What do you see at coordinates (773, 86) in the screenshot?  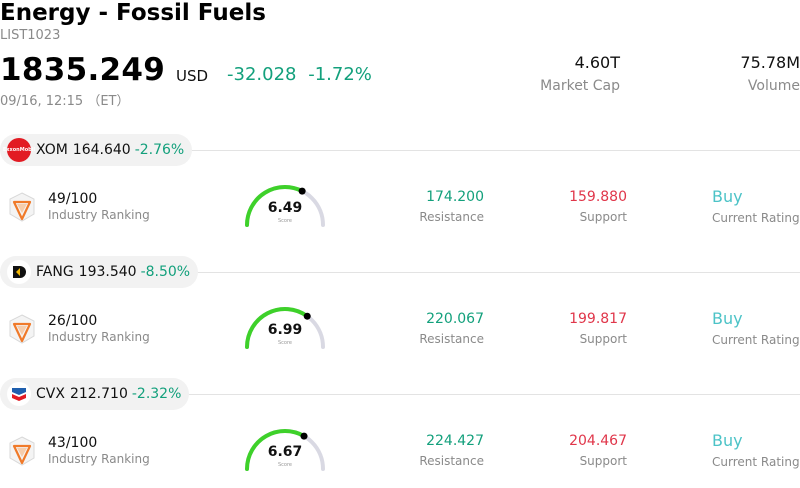 I see `volume-label: Volume` at bounding box center [773, 86].